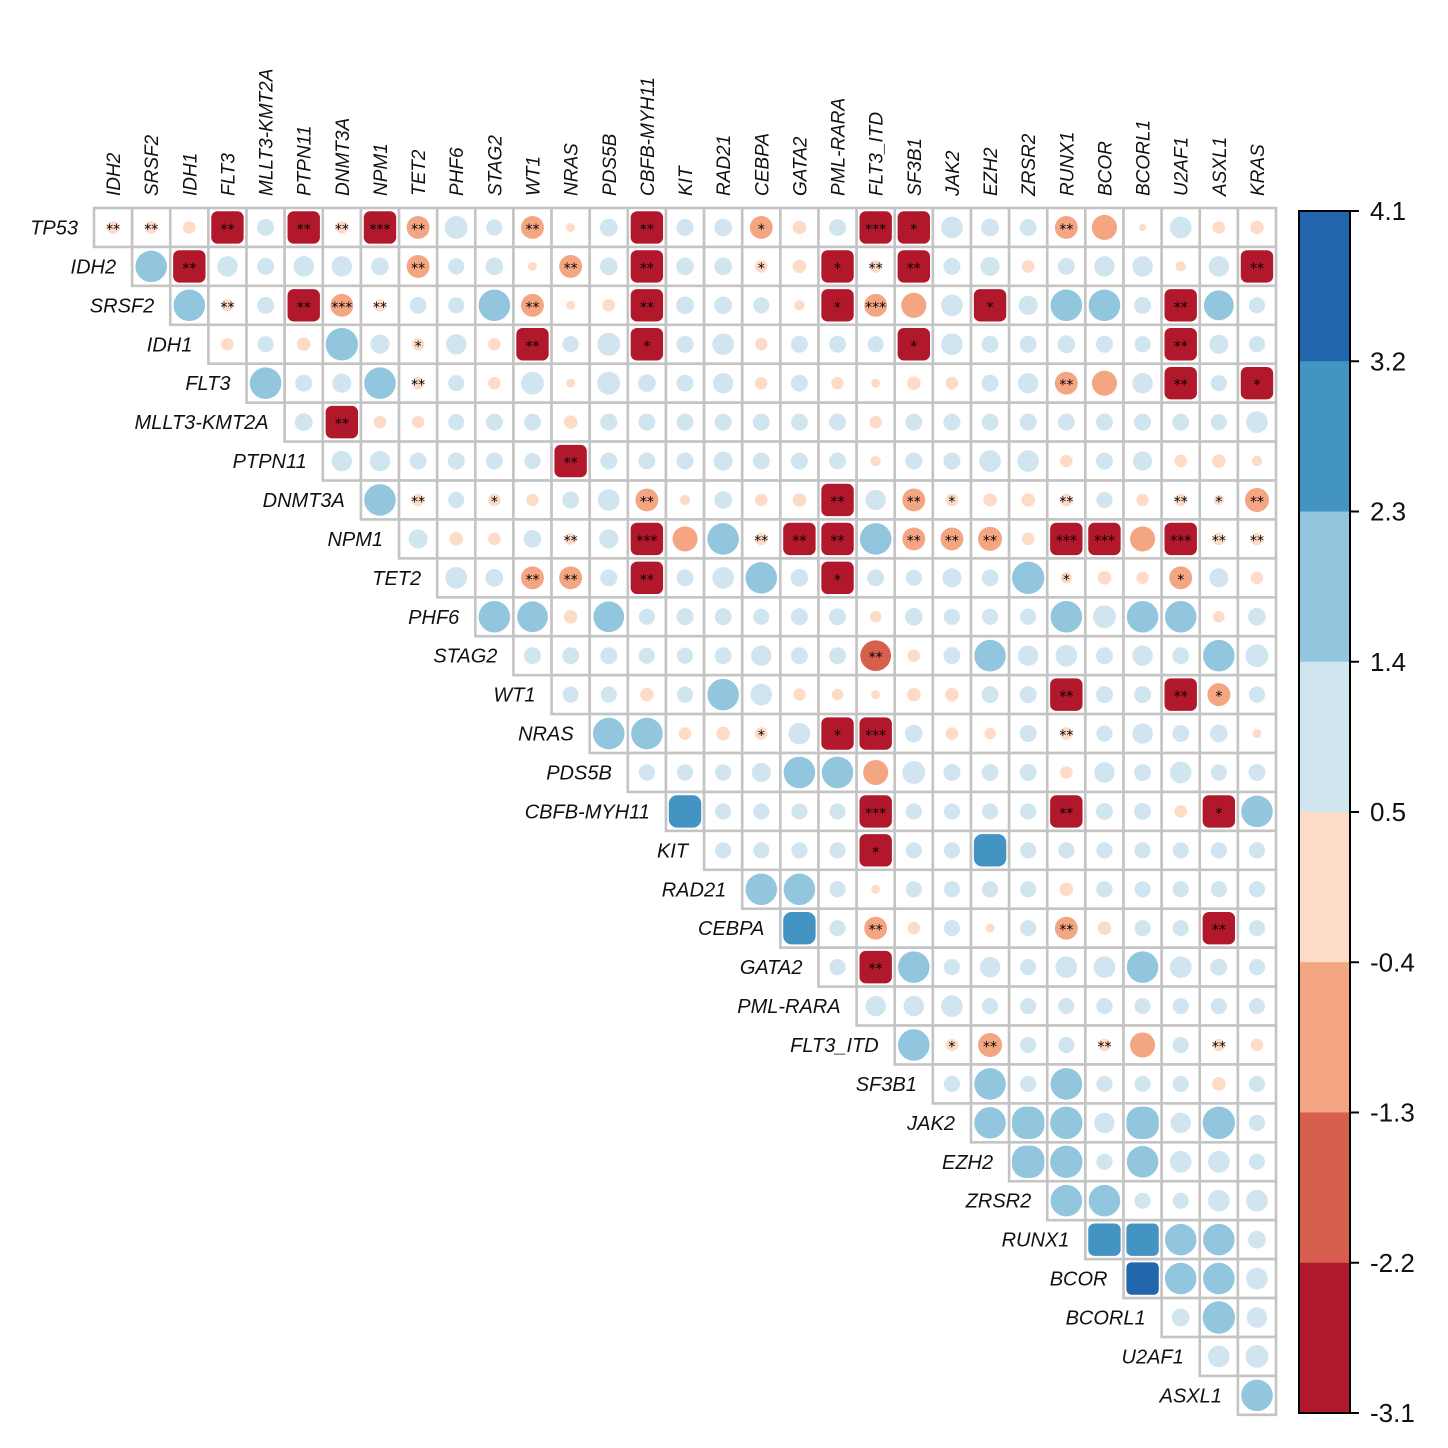 The image size is (1448, 1448). I want to click on column-label: KRAS, so click(1258, 170).